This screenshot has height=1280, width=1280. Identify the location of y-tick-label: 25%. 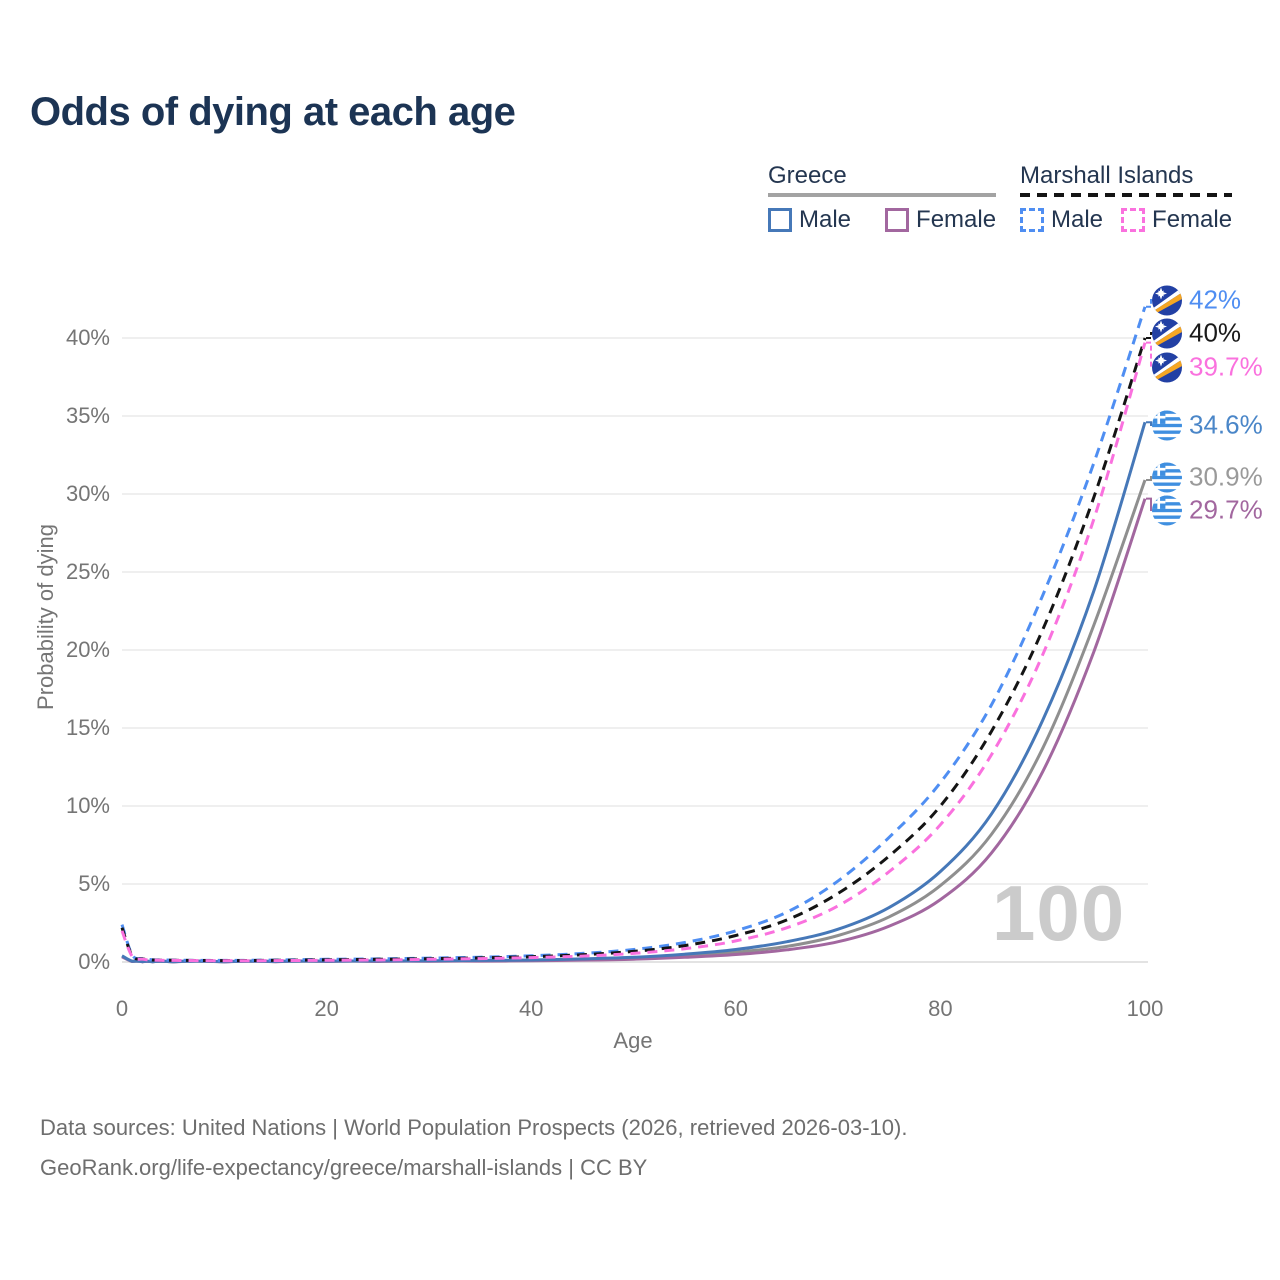
(87, 571).